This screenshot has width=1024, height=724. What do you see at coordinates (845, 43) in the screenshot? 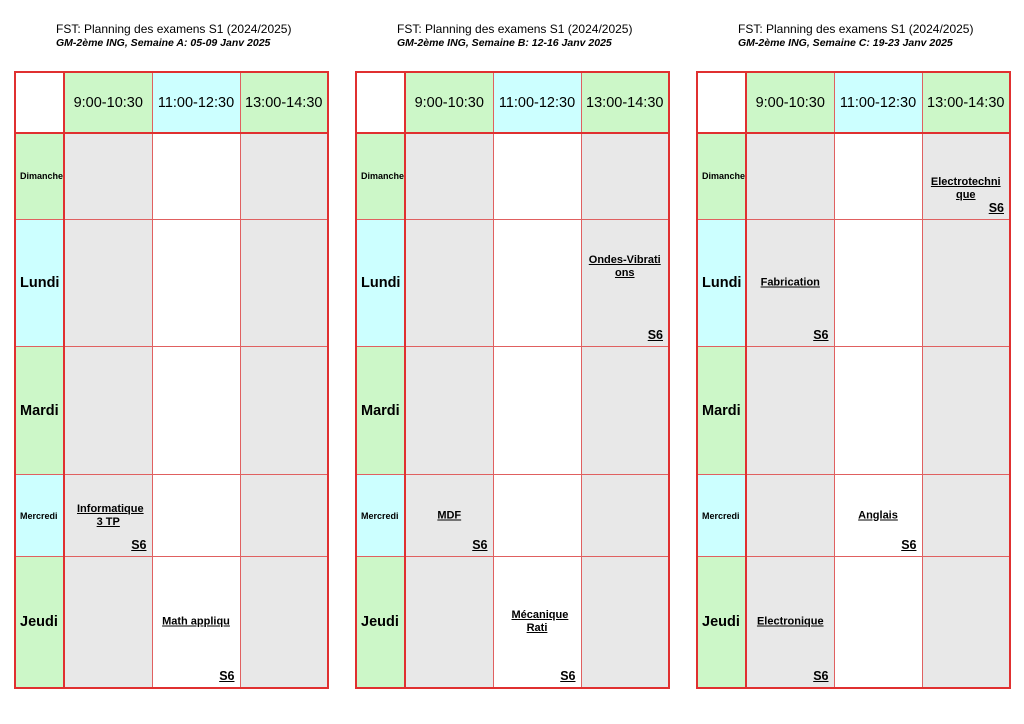
I see `week-c-subtitle: GM-2ème ING, Semaine C: 19-23 Janv 2025` at bounding box center [845, 43].